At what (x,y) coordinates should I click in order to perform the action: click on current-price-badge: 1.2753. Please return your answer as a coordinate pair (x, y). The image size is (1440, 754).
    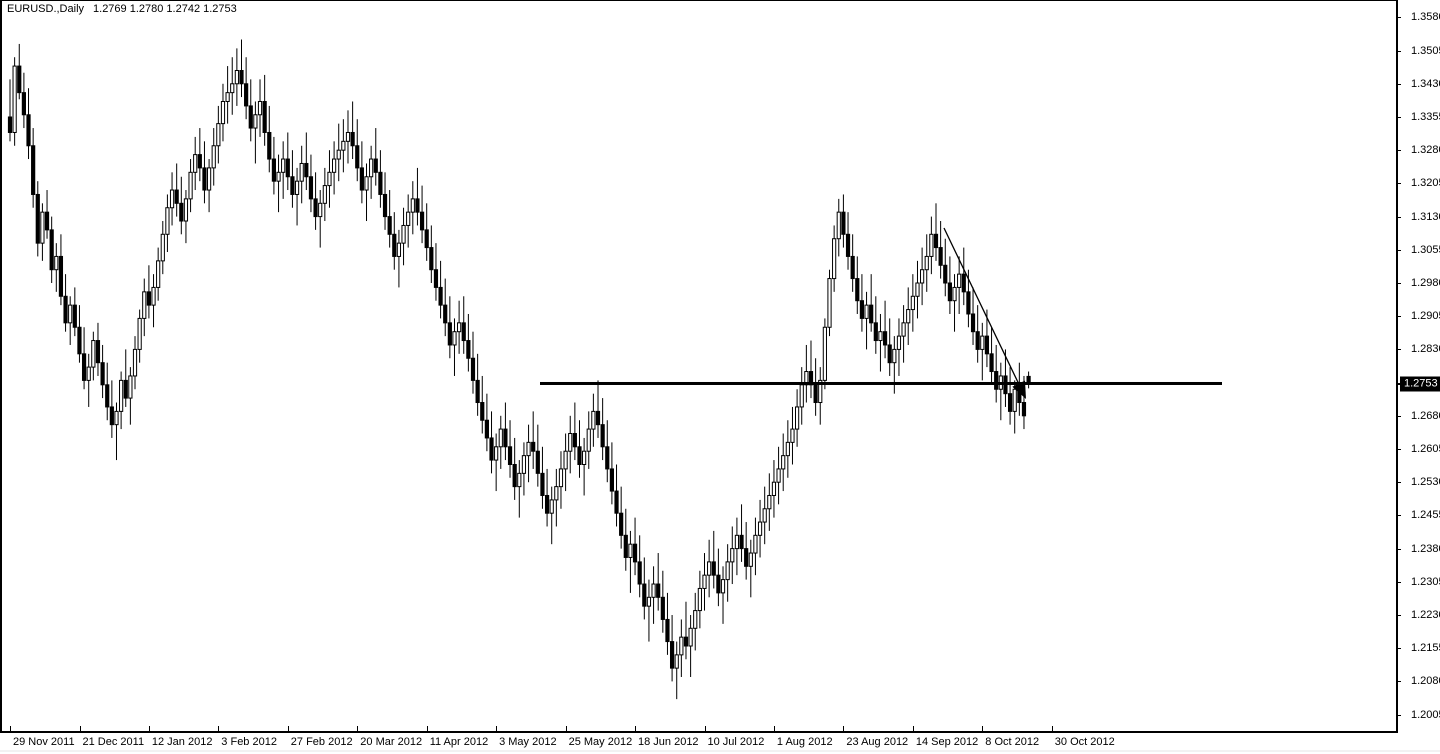
    Looking at the image, I should click on (1420, 383).